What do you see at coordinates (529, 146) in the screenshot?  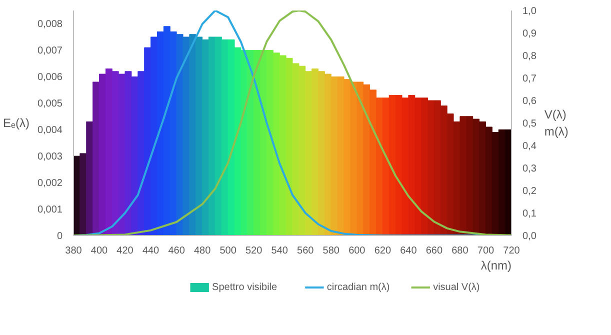 I see `y2-tick-label: 0,4` at bounding box center [529, 146].